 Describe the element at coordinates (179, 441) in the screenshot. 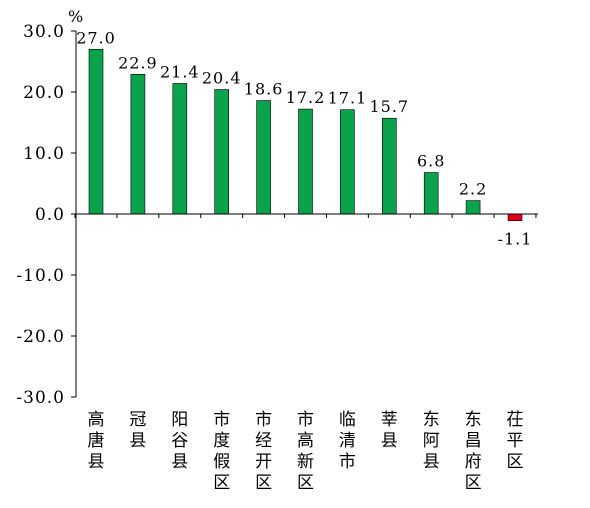

I see `category-label: 阳谷县` at that location.